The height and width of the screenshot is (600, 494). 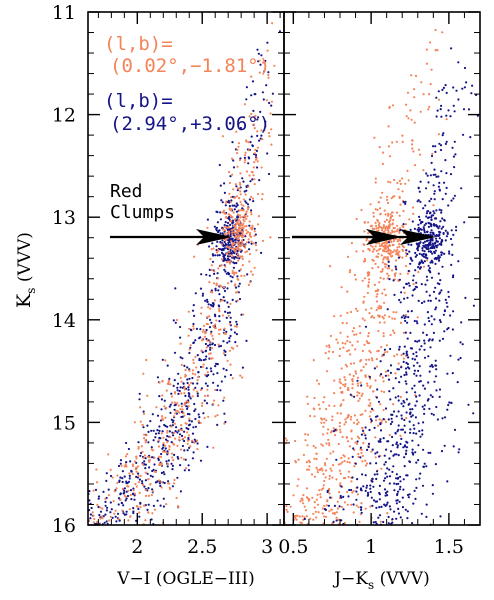 I want to click on x-tick-label: 0.5, so click(x=293, y=547).